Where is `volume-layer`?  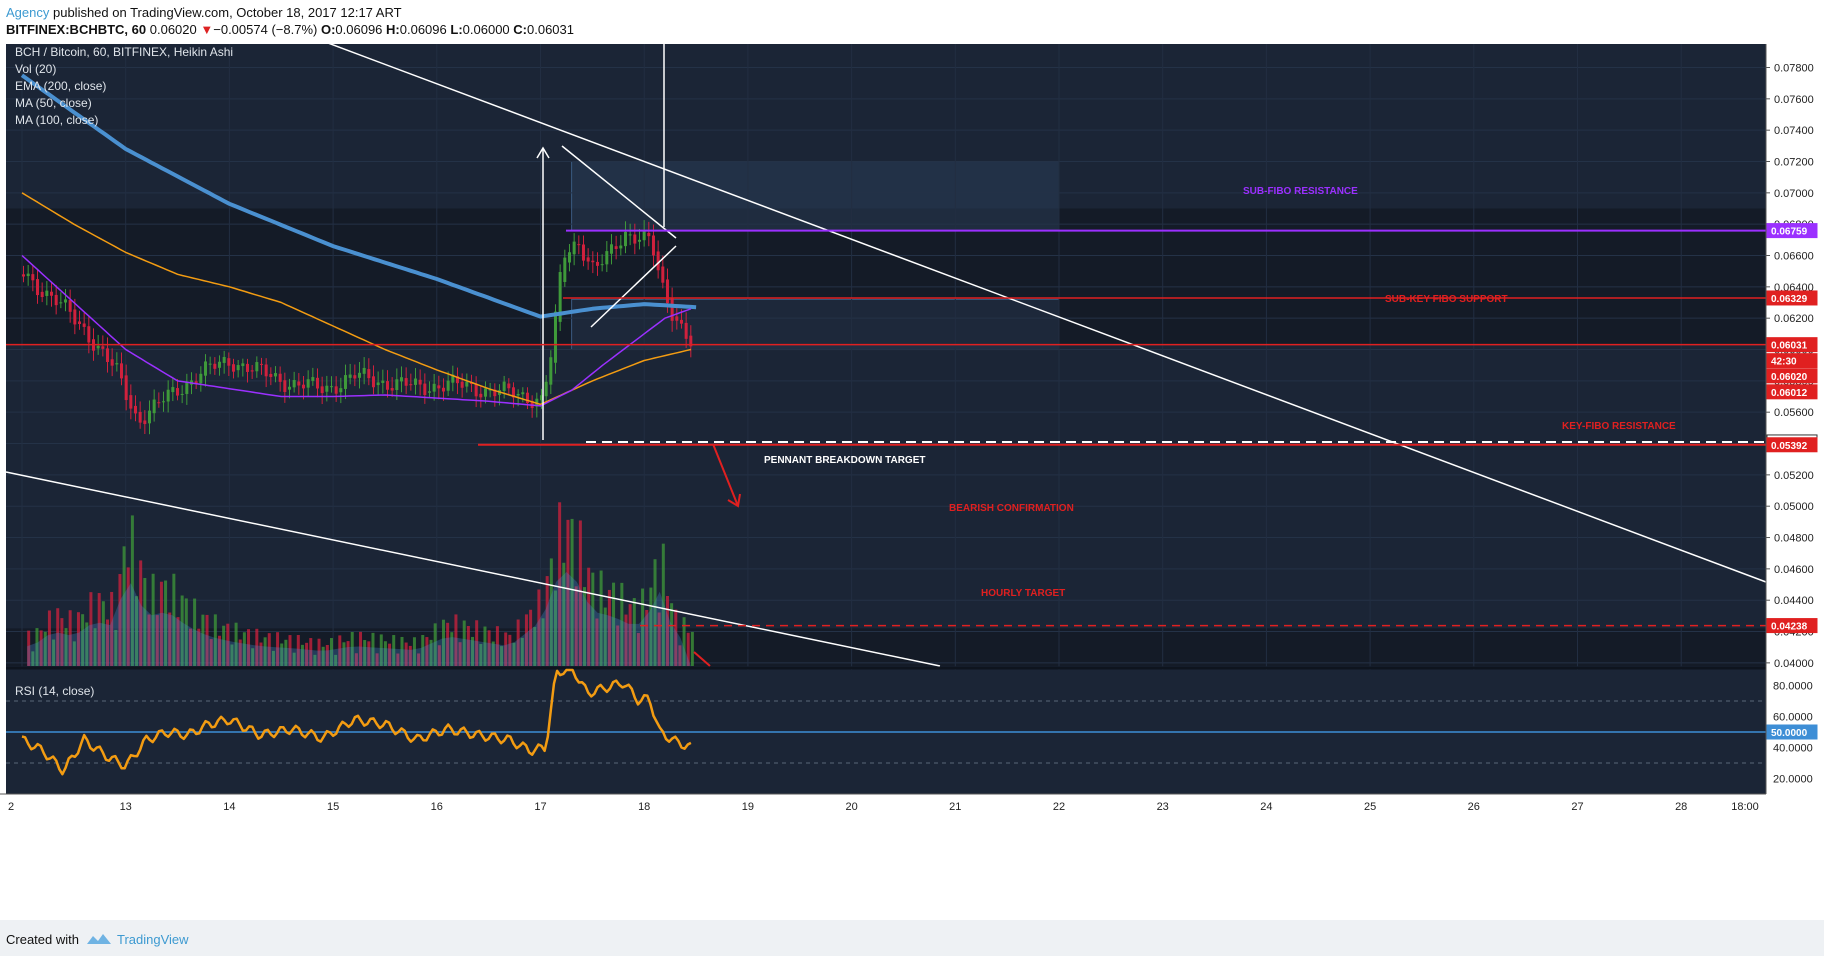
volume-layer is located at coordinates (360, 584).